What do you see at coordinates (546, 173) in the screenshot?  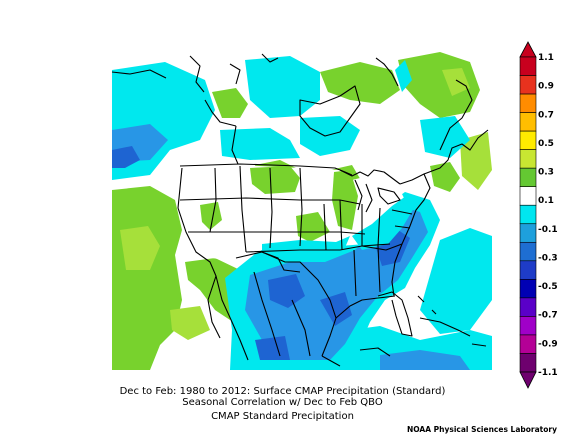 I see `colorbar-label: 0.3` at bounding box center [546, 173].